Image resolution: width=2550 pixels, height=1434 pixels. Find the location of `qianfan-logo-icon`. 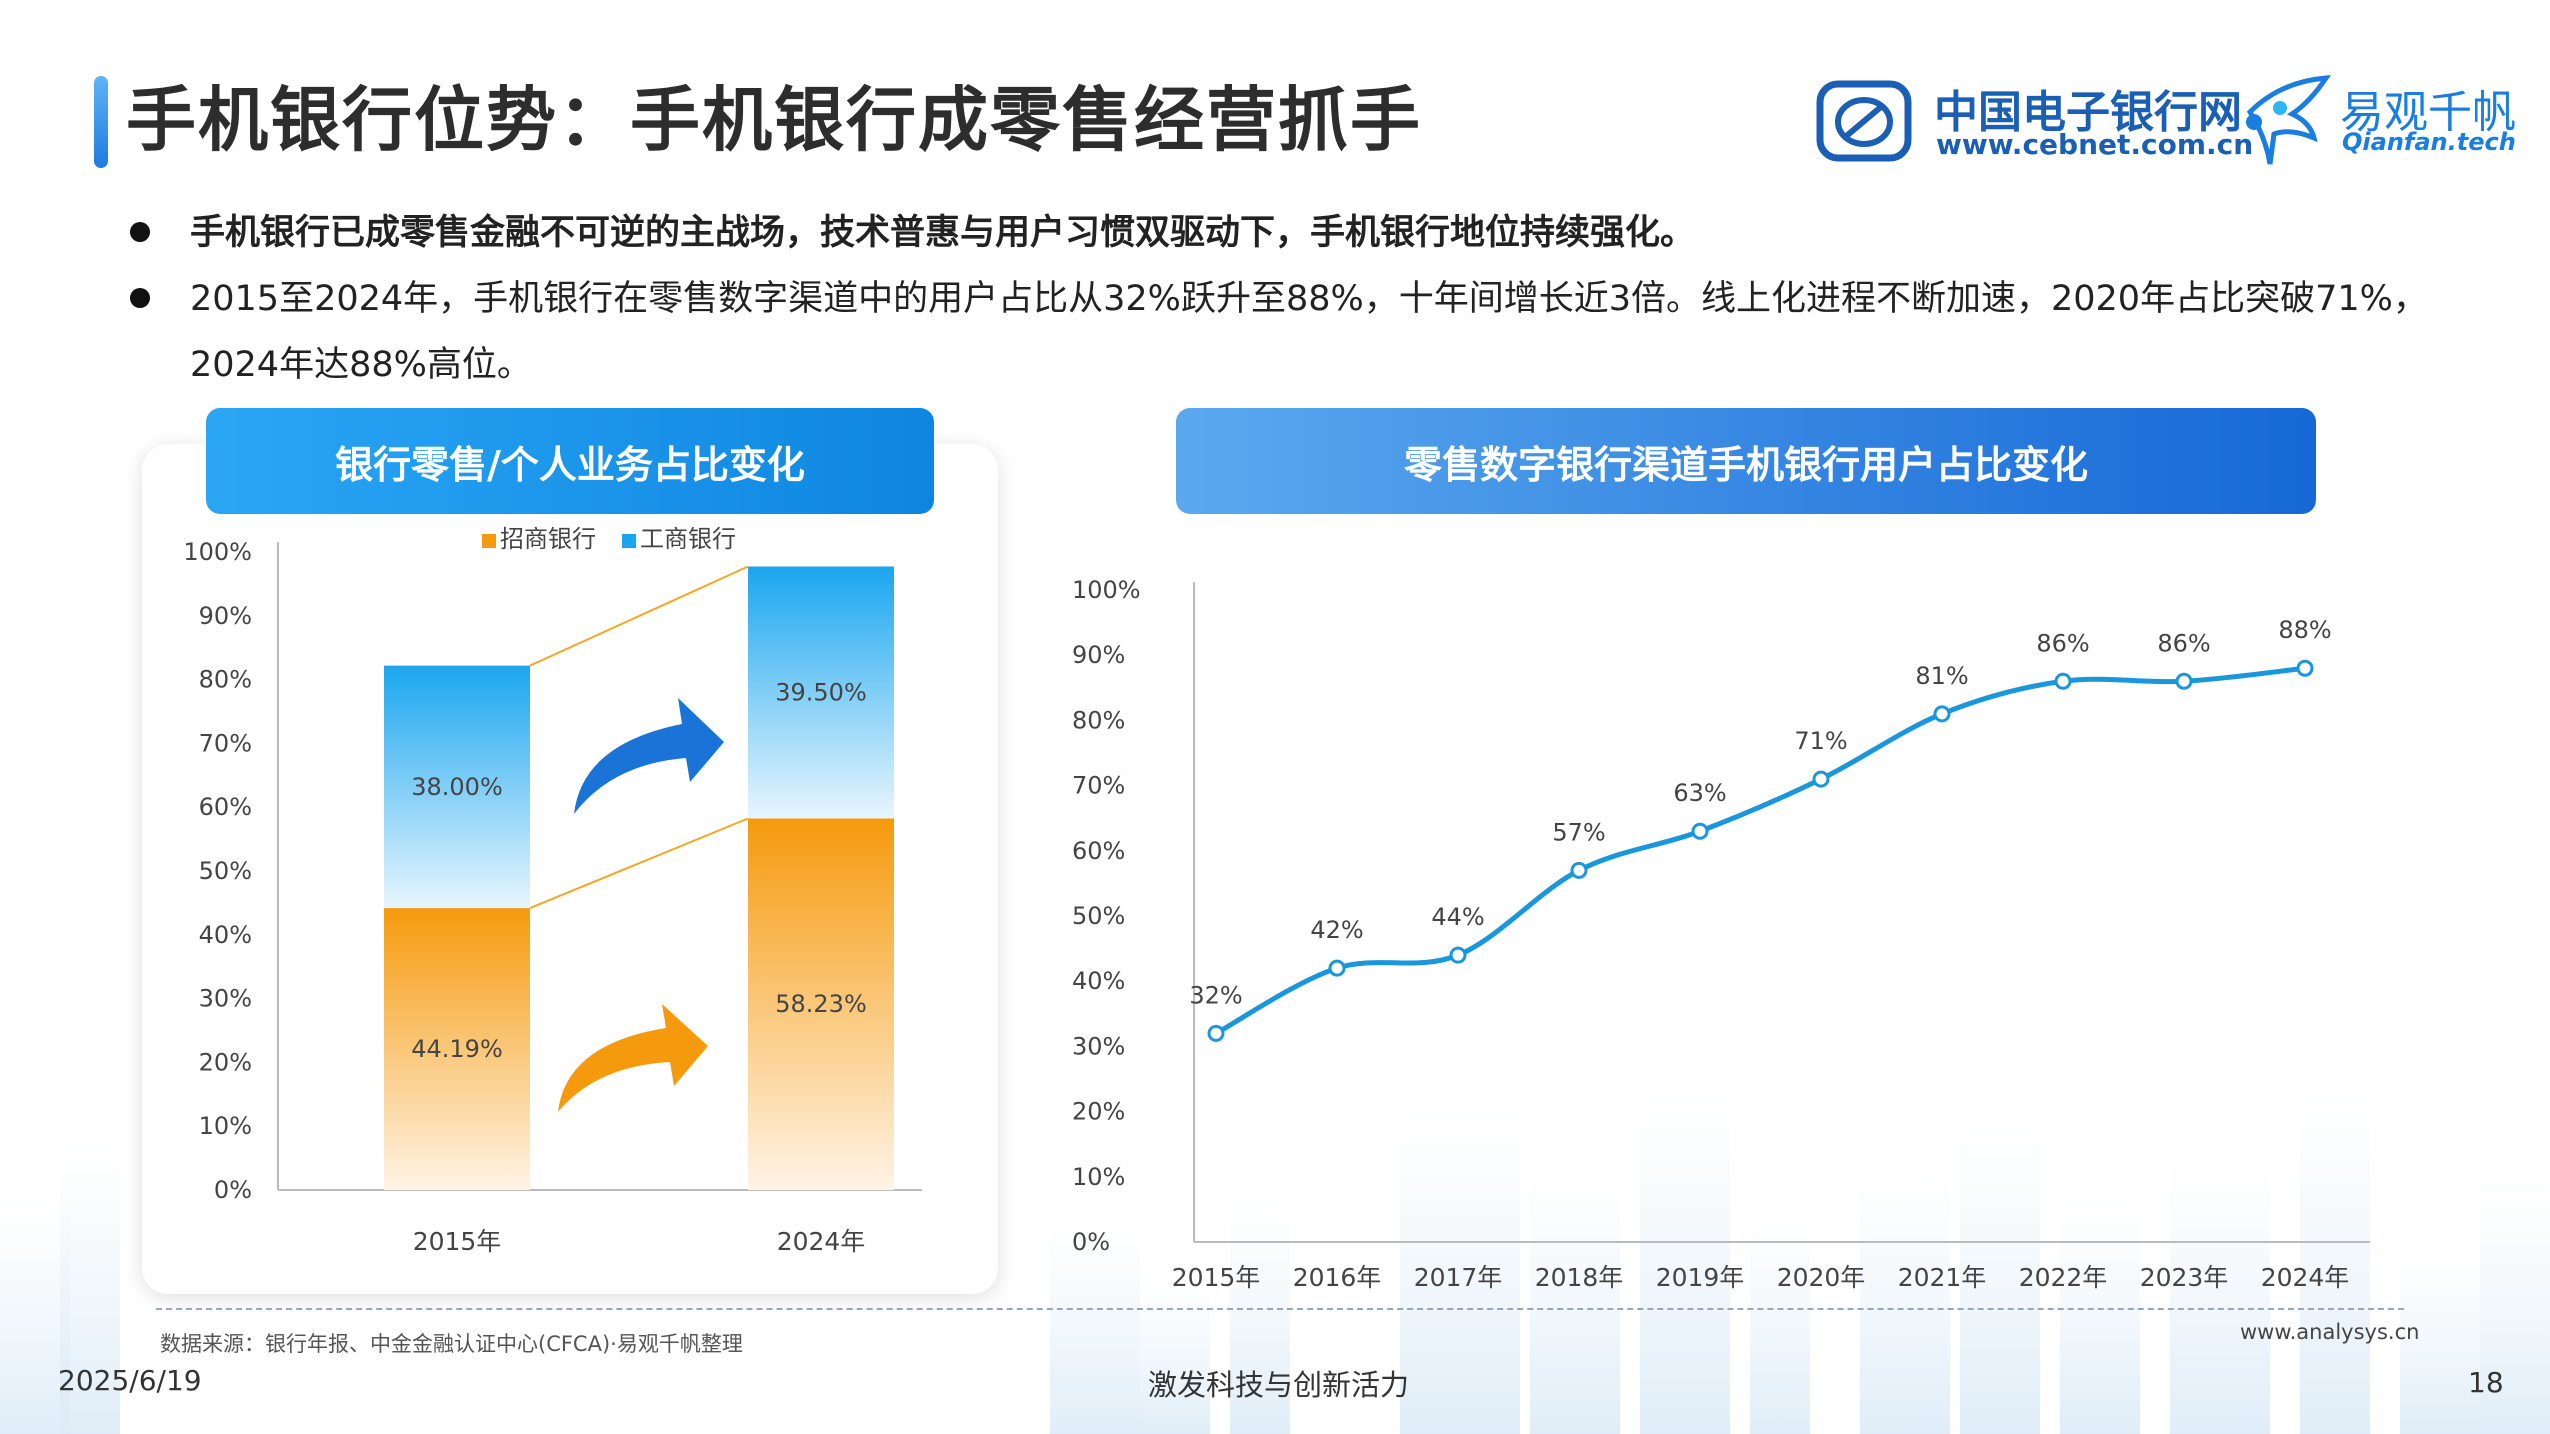

qianfan-logo-icon is located at coordinates (2288, 120).